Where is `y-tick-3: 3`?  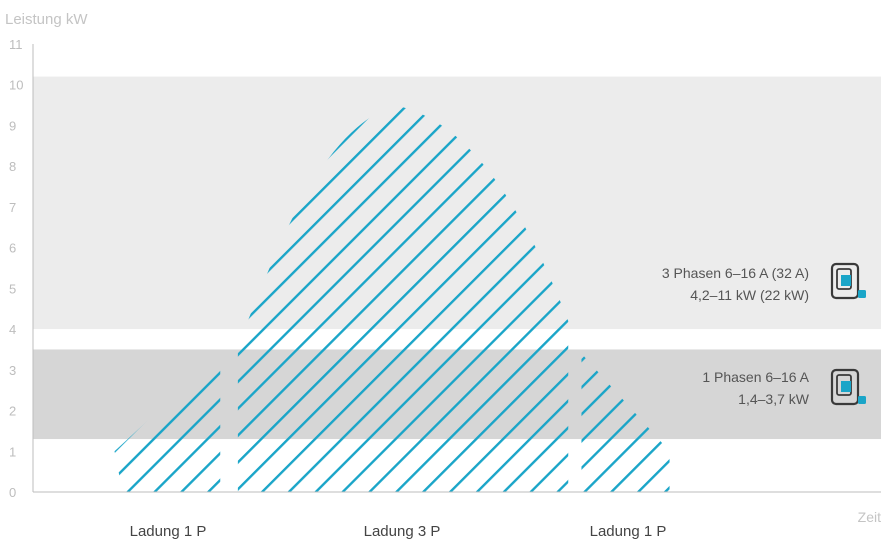 y-tick-3: 3 is located at coordinates (12, 370).